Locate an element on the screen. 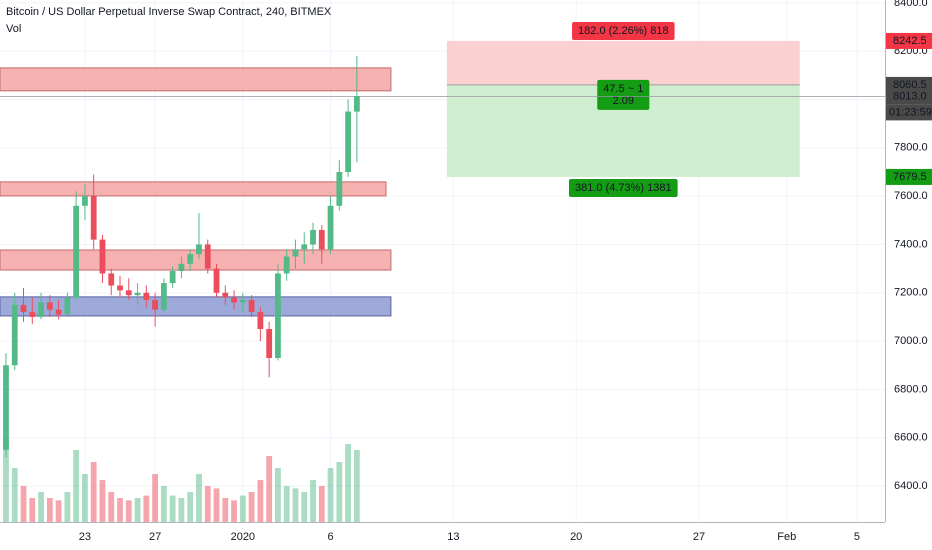 The width and height of the screenshot is (932, 550). target-label: 381.0 (4.73%) 1381 is located at coordinates (623, 187).